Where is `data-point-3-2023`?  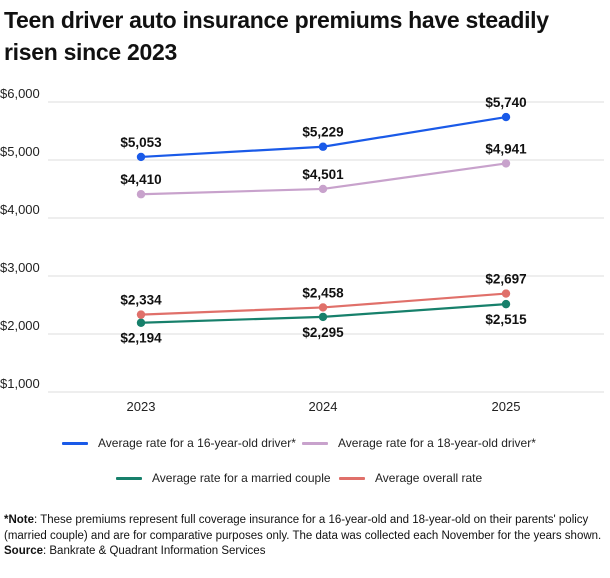 data-point-3-2023 is located at coordinates (141, 314).